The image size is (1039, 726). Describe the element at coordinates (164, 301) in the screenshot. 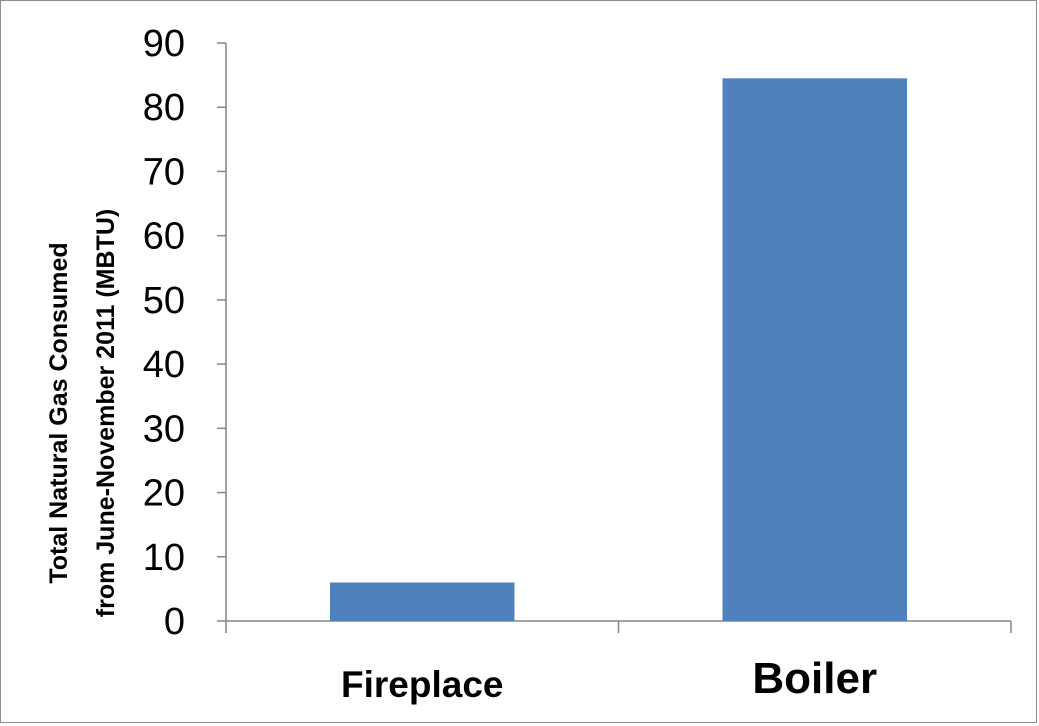

I see `y-tick-label: 50` at that location.